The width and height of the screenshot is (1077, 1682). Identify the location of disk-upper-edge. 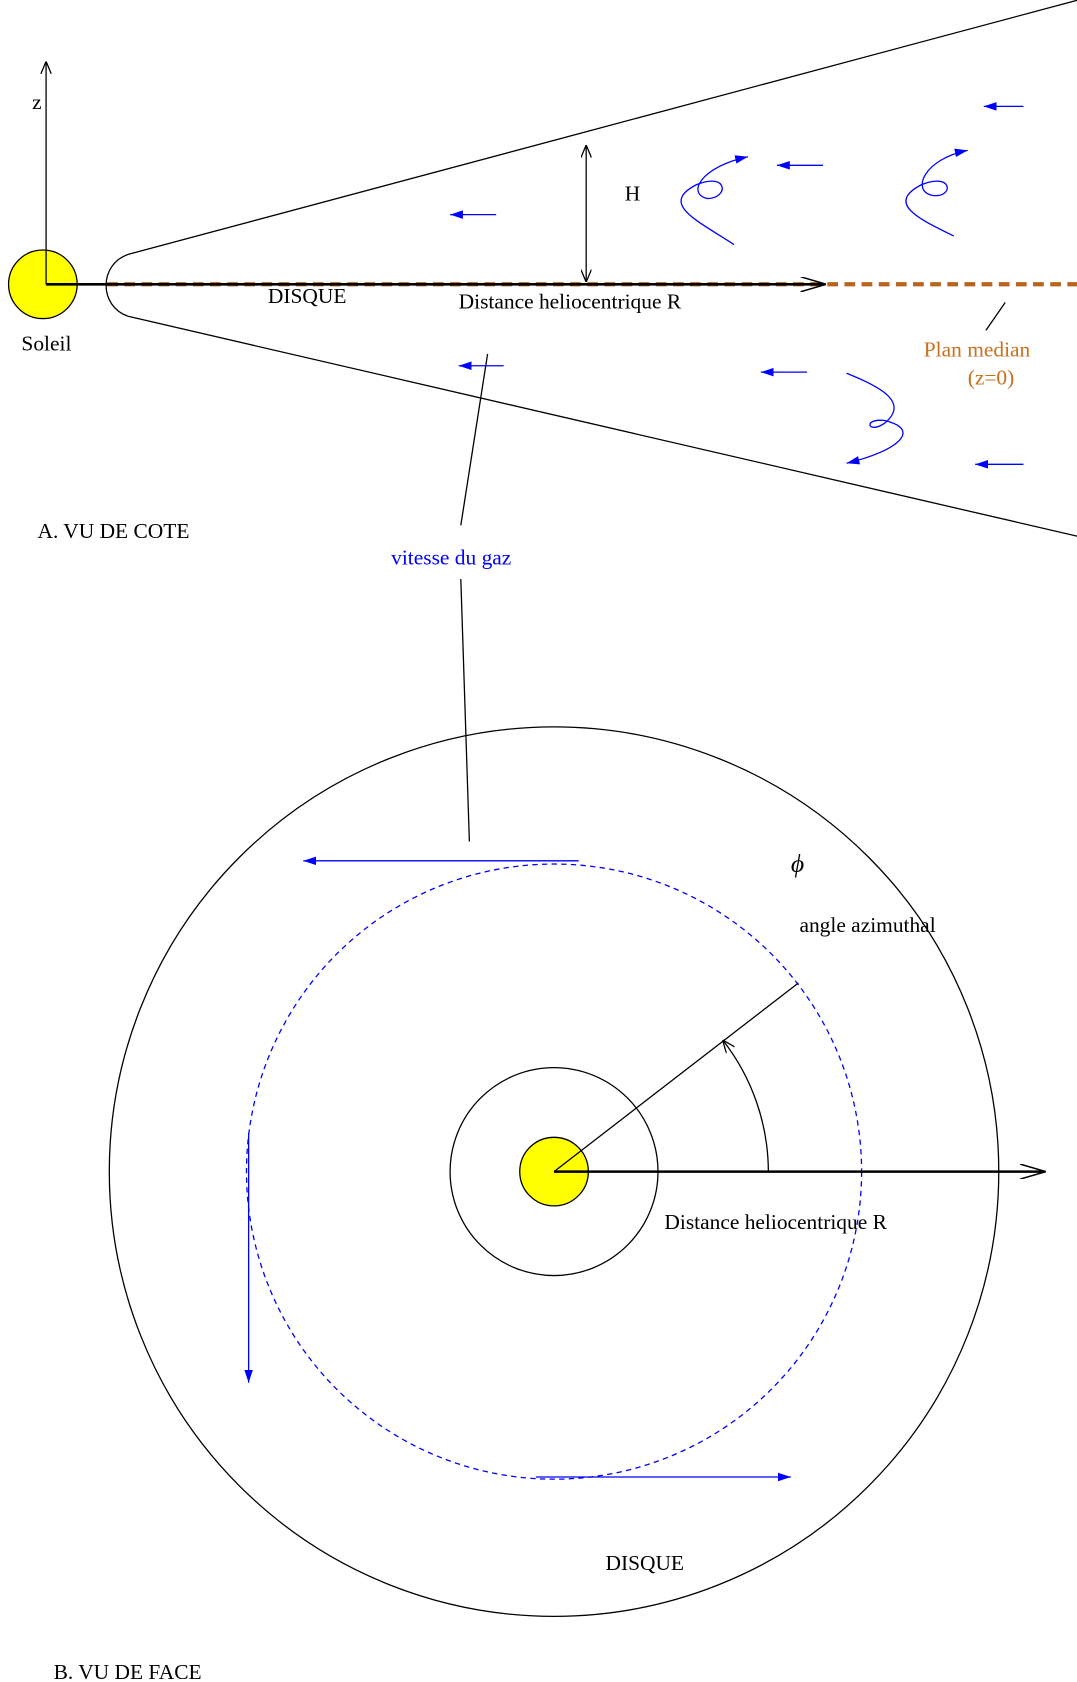
(602, 127).